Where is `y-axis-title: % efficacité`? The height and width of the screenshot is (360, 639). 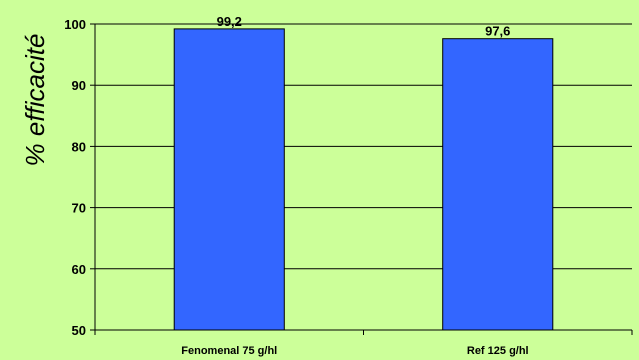
y-axis-title: % efficacité is located at coordinates (35, 100).